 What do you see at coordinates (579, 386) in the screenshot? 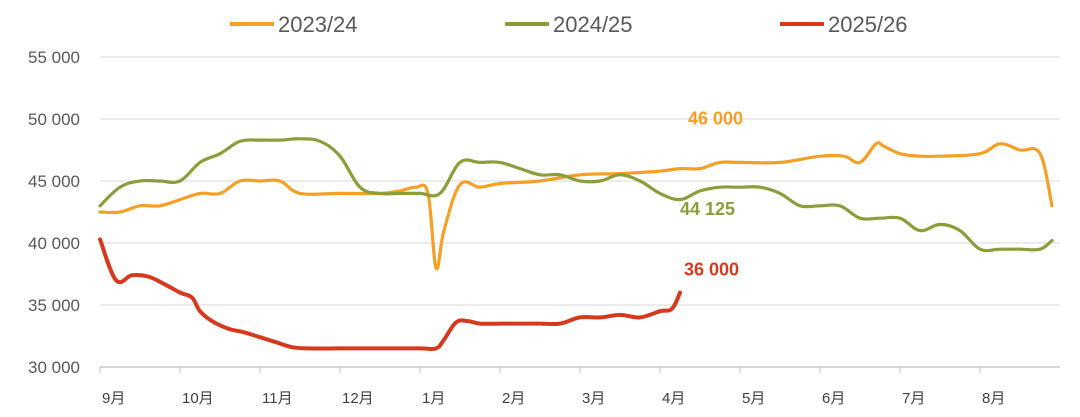
I see `x-axis: 9月 10月 11月 12月 1月 2月 3月 4月 5月 6月 7月 8月` at bounding box center [579, 386].